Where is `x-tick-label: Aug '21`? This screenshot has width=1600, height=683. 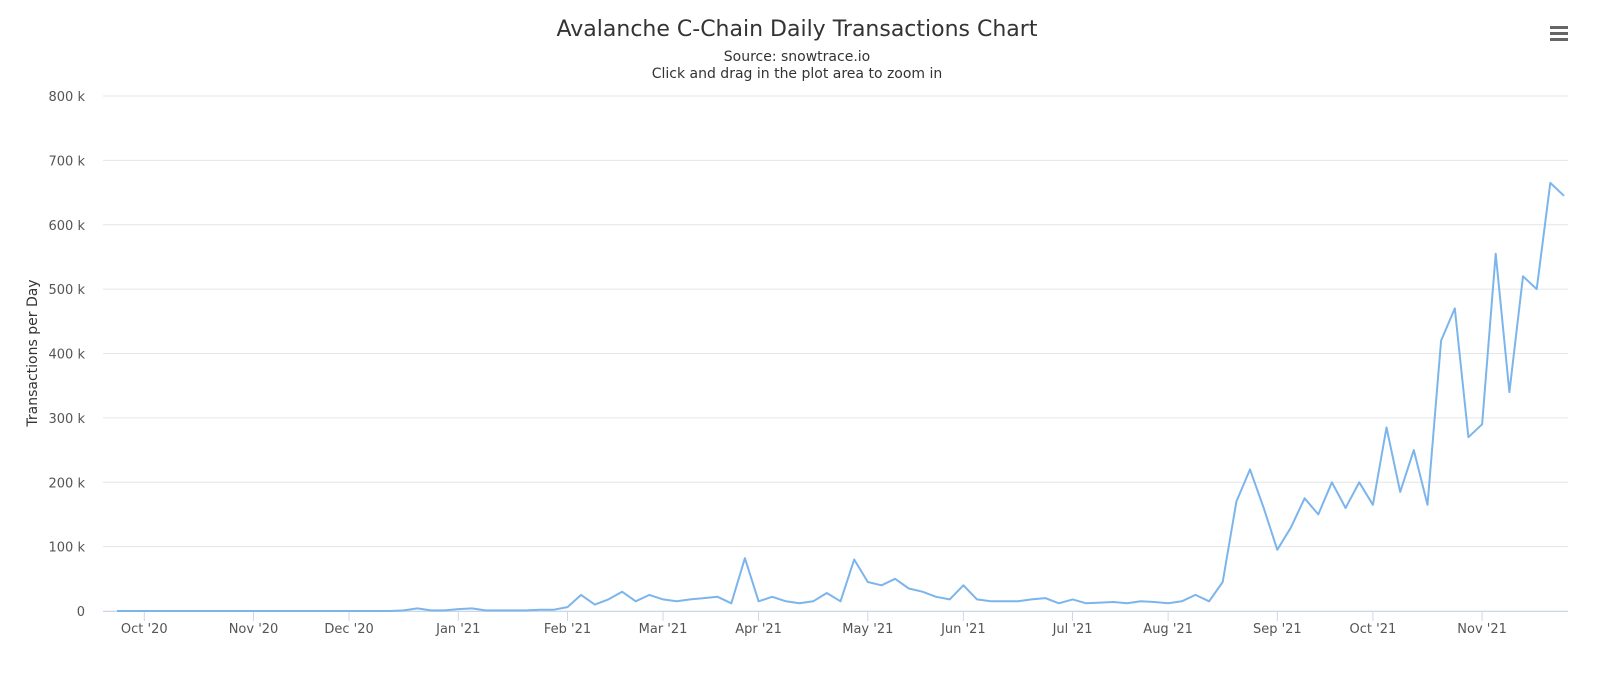 x-tick-label: Aug '21 is located at coordinates (1168, 629).